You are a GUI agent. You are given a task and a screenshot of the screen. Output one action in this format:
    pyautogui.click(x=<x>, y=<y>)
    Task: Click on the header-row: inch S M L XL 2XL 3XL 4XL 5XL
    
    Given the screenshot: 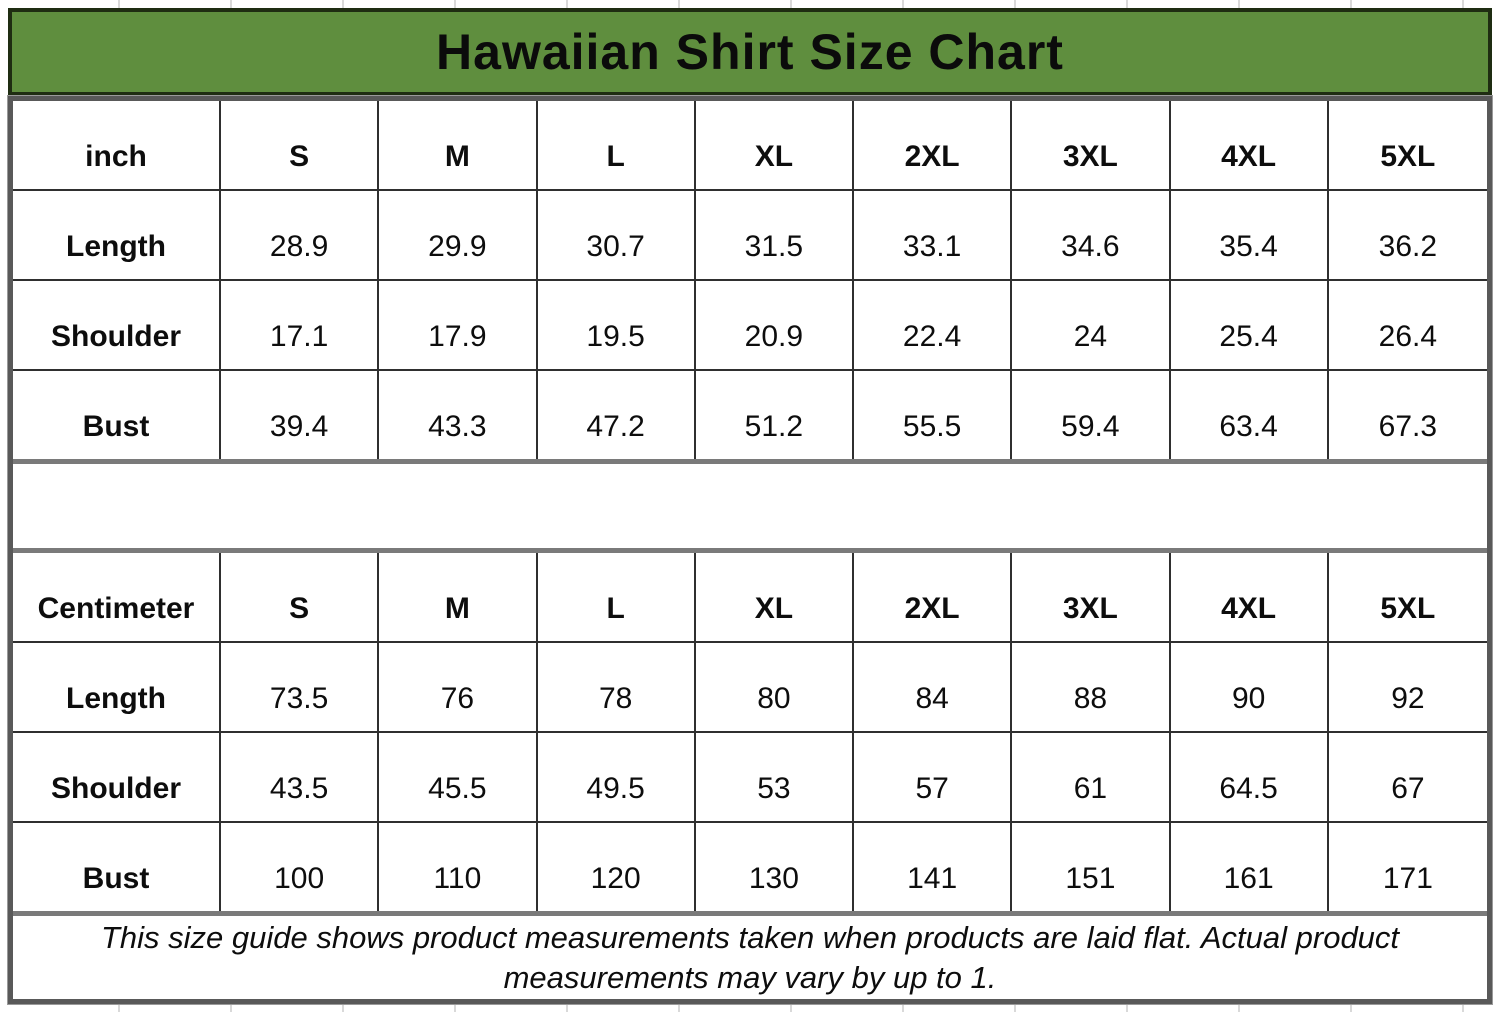 What is the action you would take?
    pyautogui.click(x=750, y=145)
    